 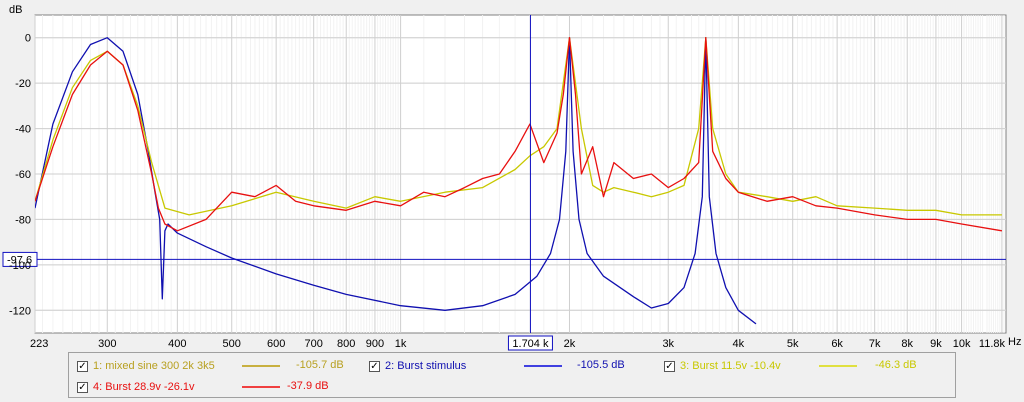 What do you see at coordinates (962, 344) in the screenshot?
I see `x-tick-label: 10k` at bounding box center [962, 344].